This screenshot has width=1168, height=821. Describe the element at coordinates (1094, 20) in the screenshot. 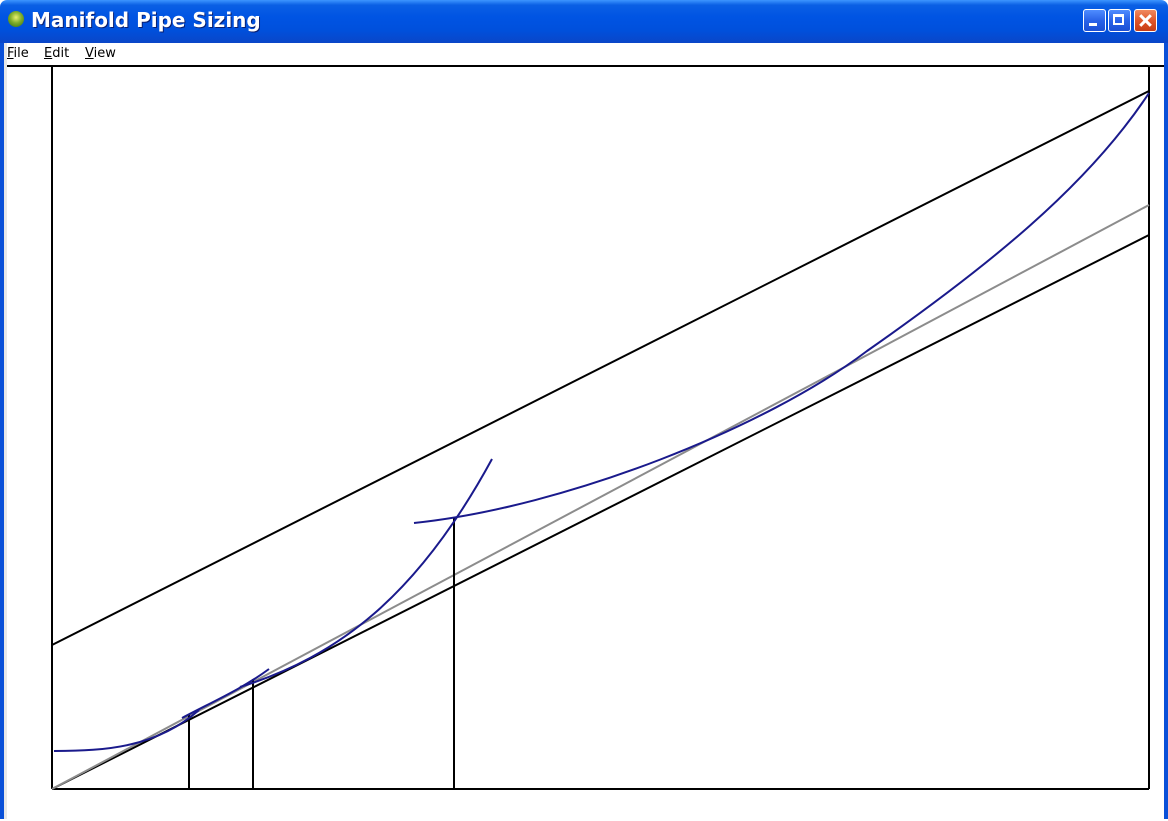

I see `minimize-button` at that location.